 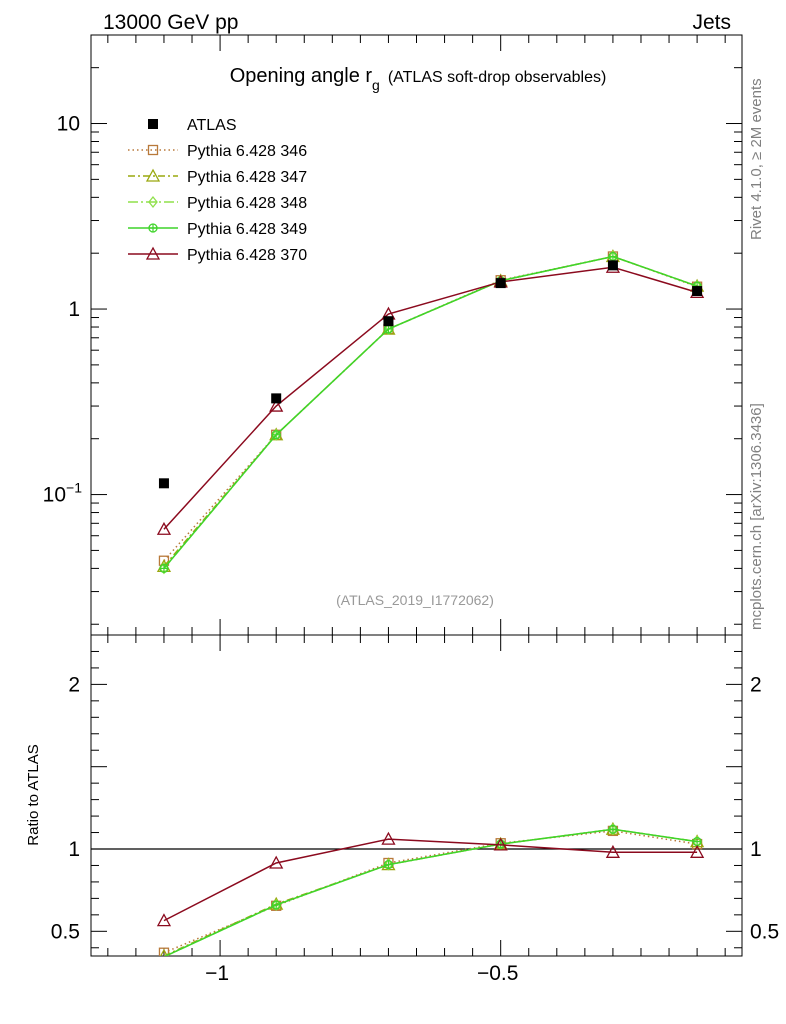 What do you see at coordinates (756, 159) in the screenshot?
I see `rivet-label: Rivet 4.1.0, ≥ 2M events` at bounding box center [756, 159].